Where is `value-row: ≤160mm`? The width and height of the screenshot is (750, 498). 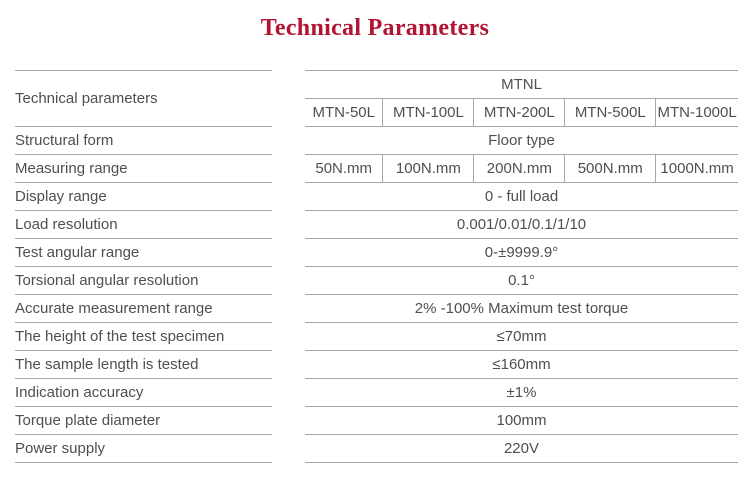 value-row: ≤160mm is located at coordinates (521, 364).